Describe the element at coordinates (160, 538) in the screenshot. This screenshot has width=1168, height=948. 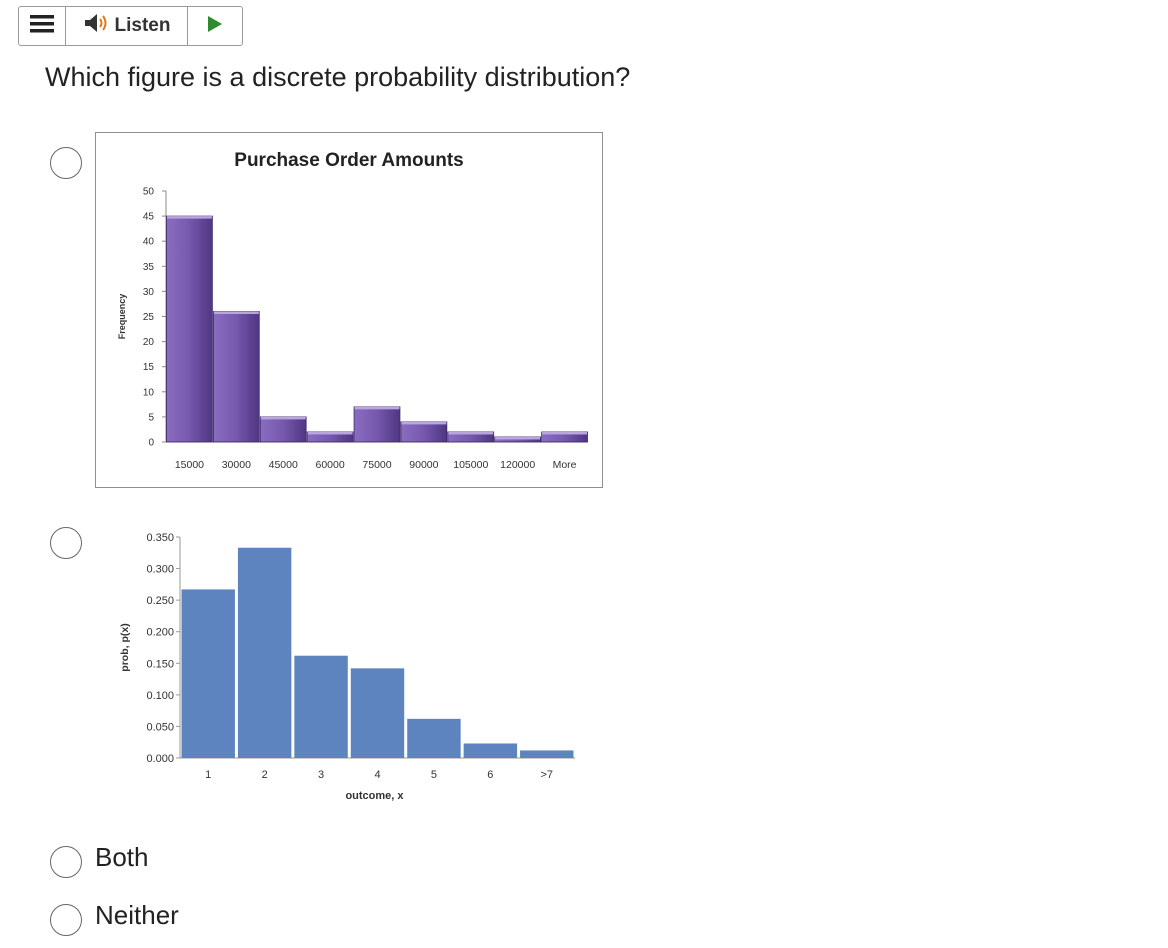
I see `y-tick-label: 0.350` at that location.